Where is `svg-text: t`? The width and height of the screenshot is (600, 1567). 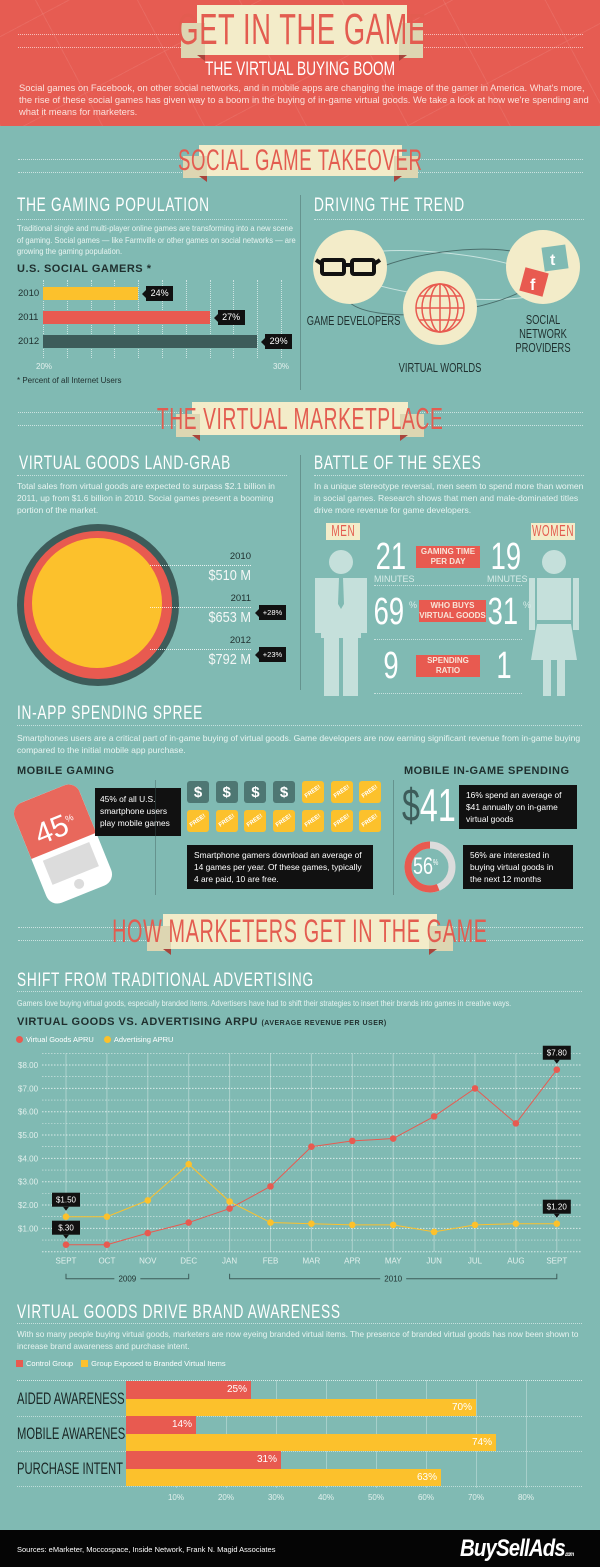 svg-text: t is located at coordinates (553, 260).